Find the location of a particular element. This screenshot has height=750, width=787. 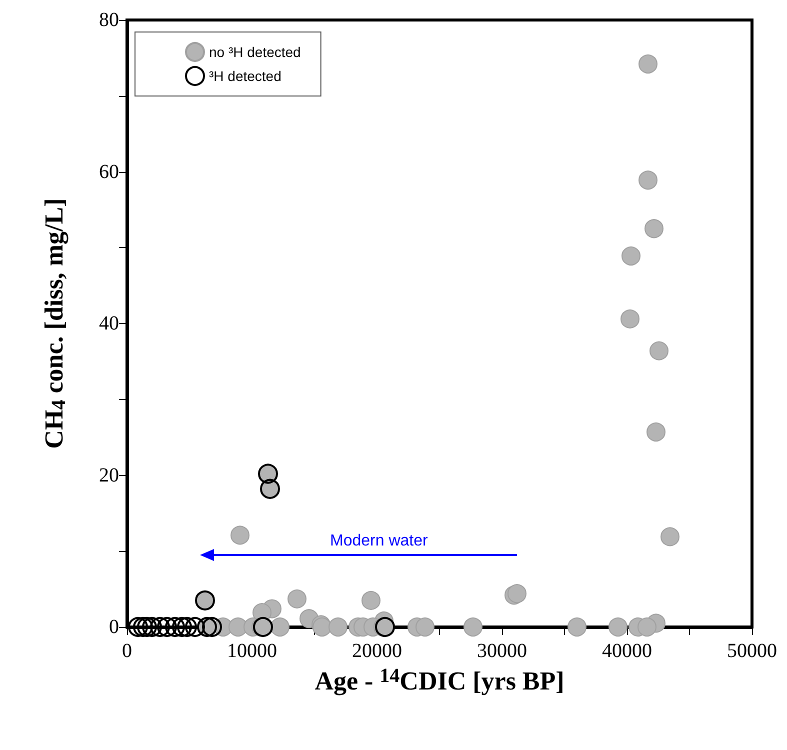

x-tick-label: 20000 is located at coordinates (377, 651).